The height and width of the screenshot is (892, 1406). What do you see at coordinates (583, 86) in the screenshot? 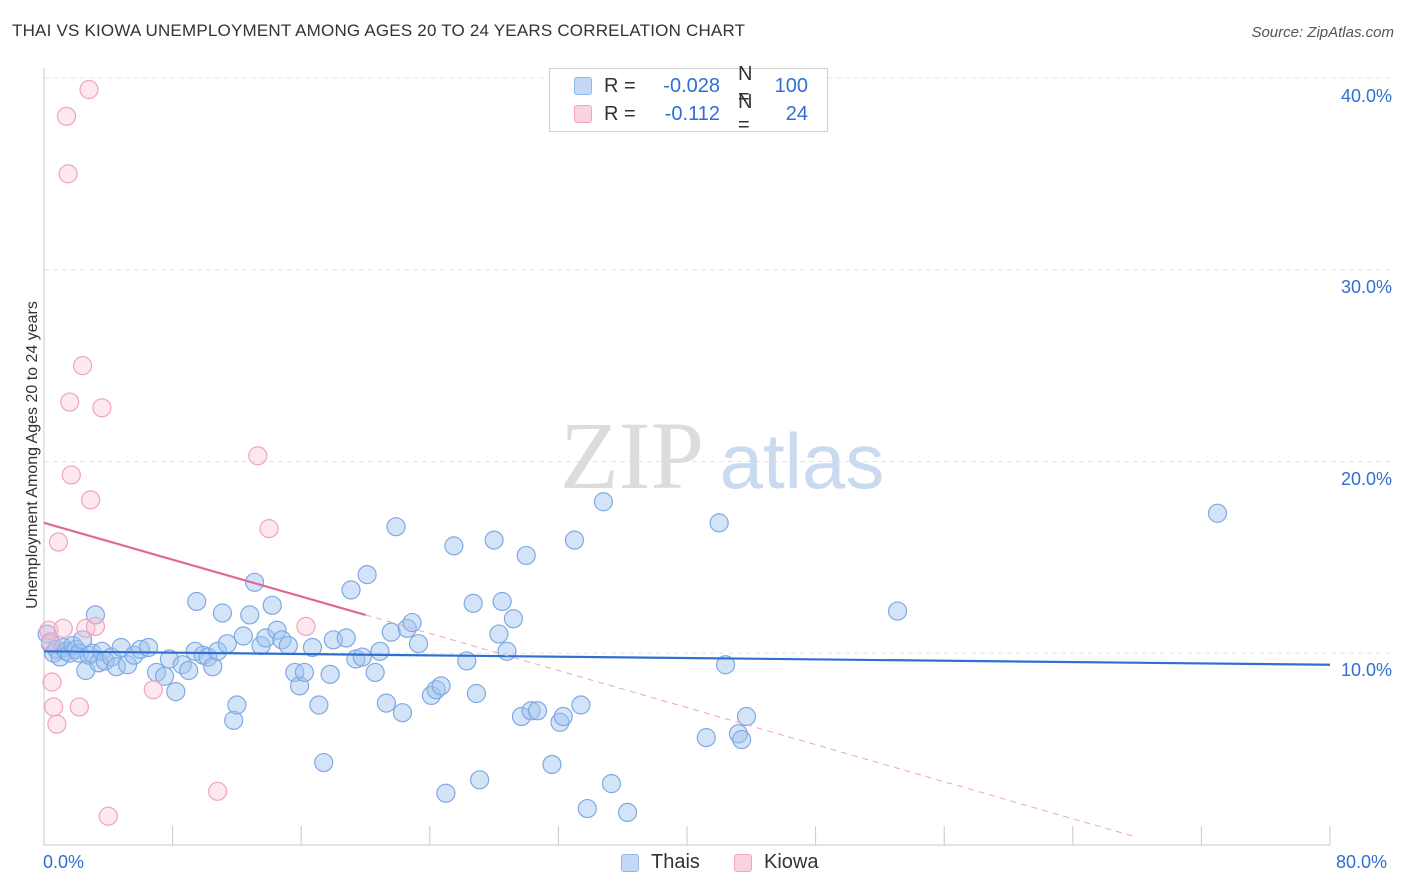
I see `thais-swatch` at bounding box center [583, 86].